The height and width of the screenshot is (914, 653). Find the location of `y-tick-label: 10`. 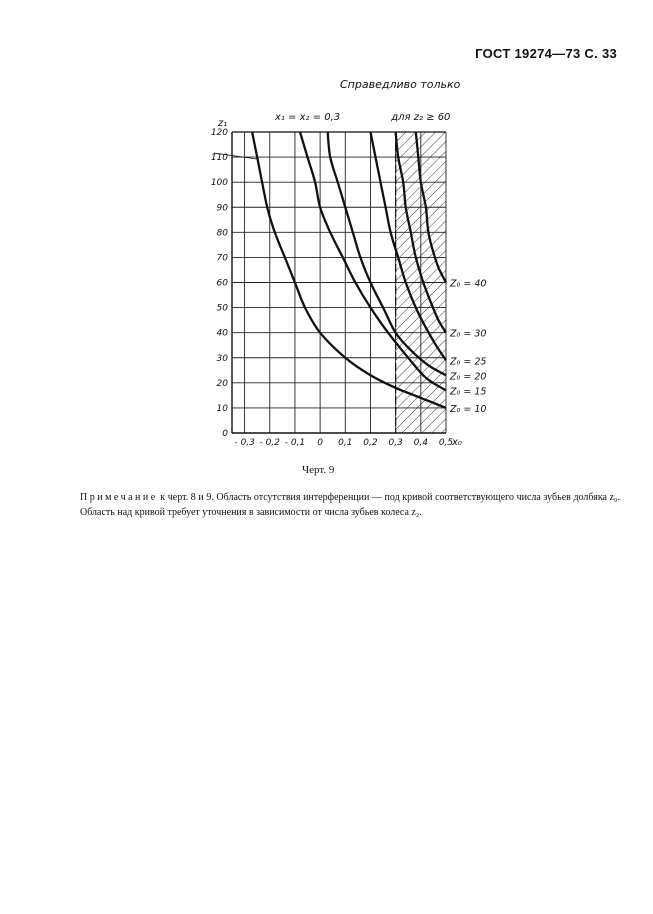

y-tick-label: 10 is located at coordinates (223, 409).